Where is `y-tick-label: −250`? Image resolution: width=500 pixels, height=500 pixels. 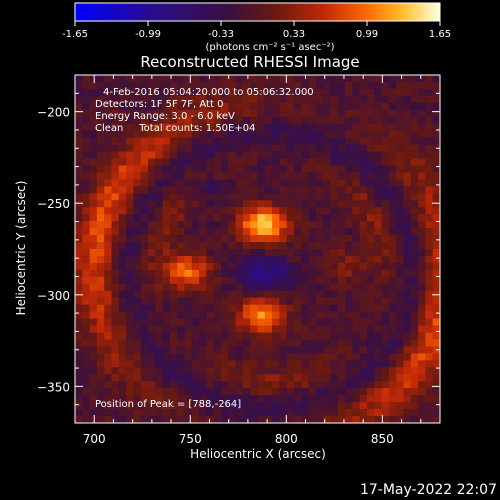
y-tick-label: −250 is located at coordinates (53, 204).